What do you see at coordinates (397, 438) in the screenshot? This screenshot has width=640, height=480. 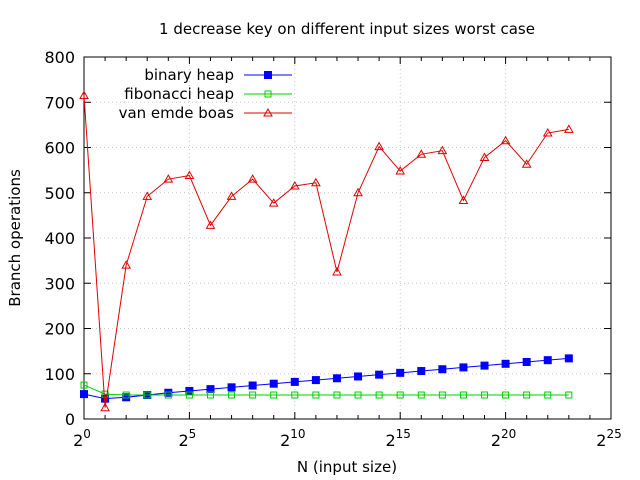 I see `x-tick-label: 215` at bounding box center [397, 438].